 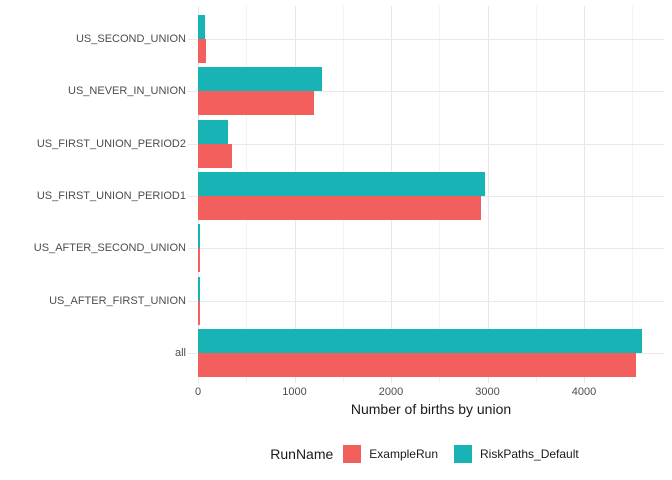 I want to click on legend-item: RiskPaths_Default, so click(x=516, y=454).